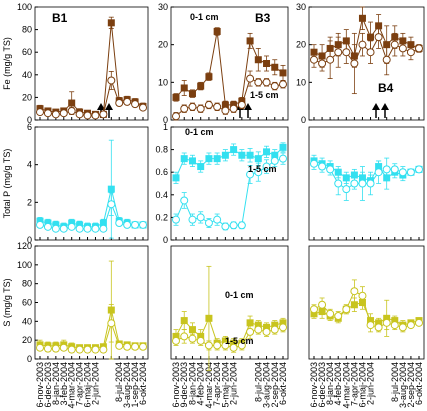 The width and height of the screenshot is (427, 411). I want to click on y-axis-label: Fe (mg/g TS), so click(7, 63).